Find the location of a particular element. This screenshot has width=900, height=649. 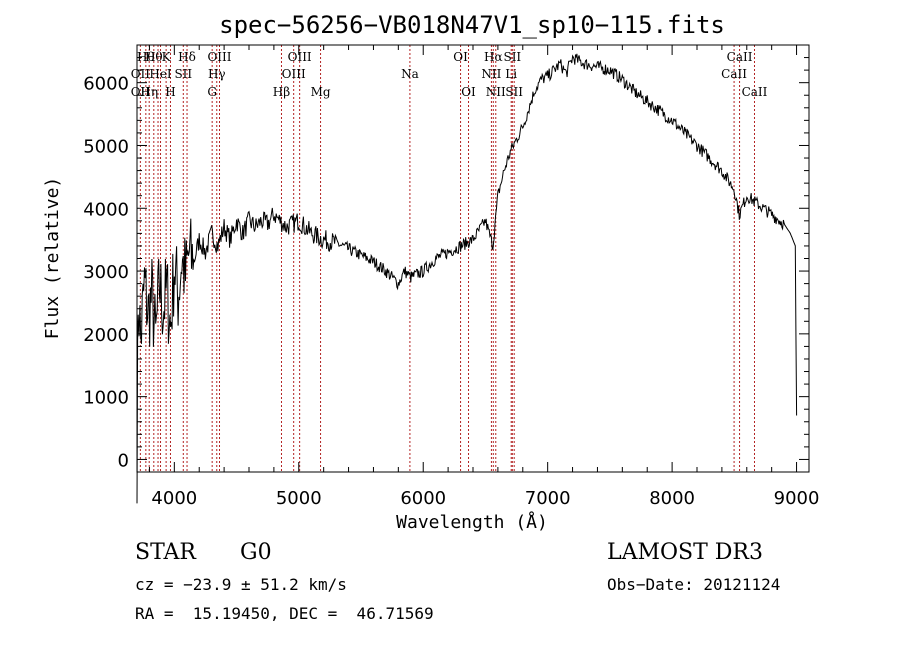

x-tick-label: 9000 is located at coordinates (797, 498).